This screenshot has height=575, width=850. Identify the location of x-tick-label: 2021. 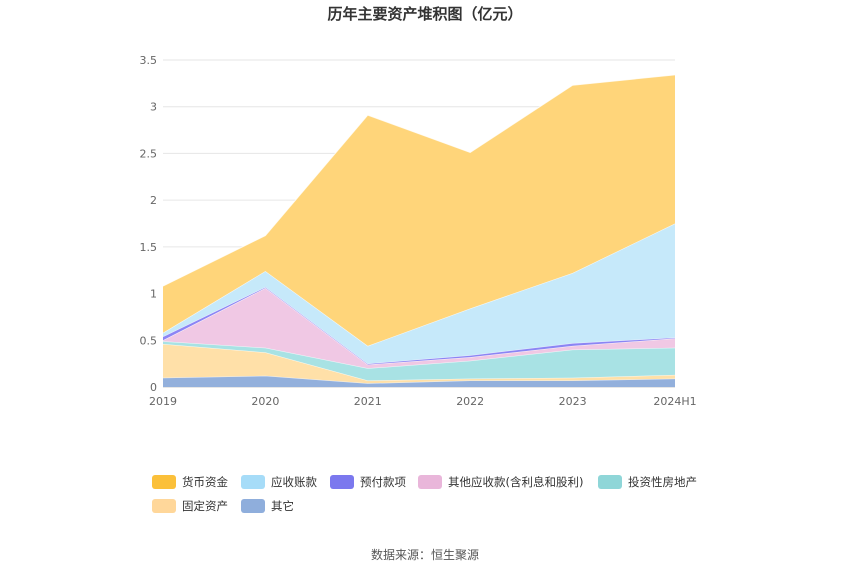
(368, 401).